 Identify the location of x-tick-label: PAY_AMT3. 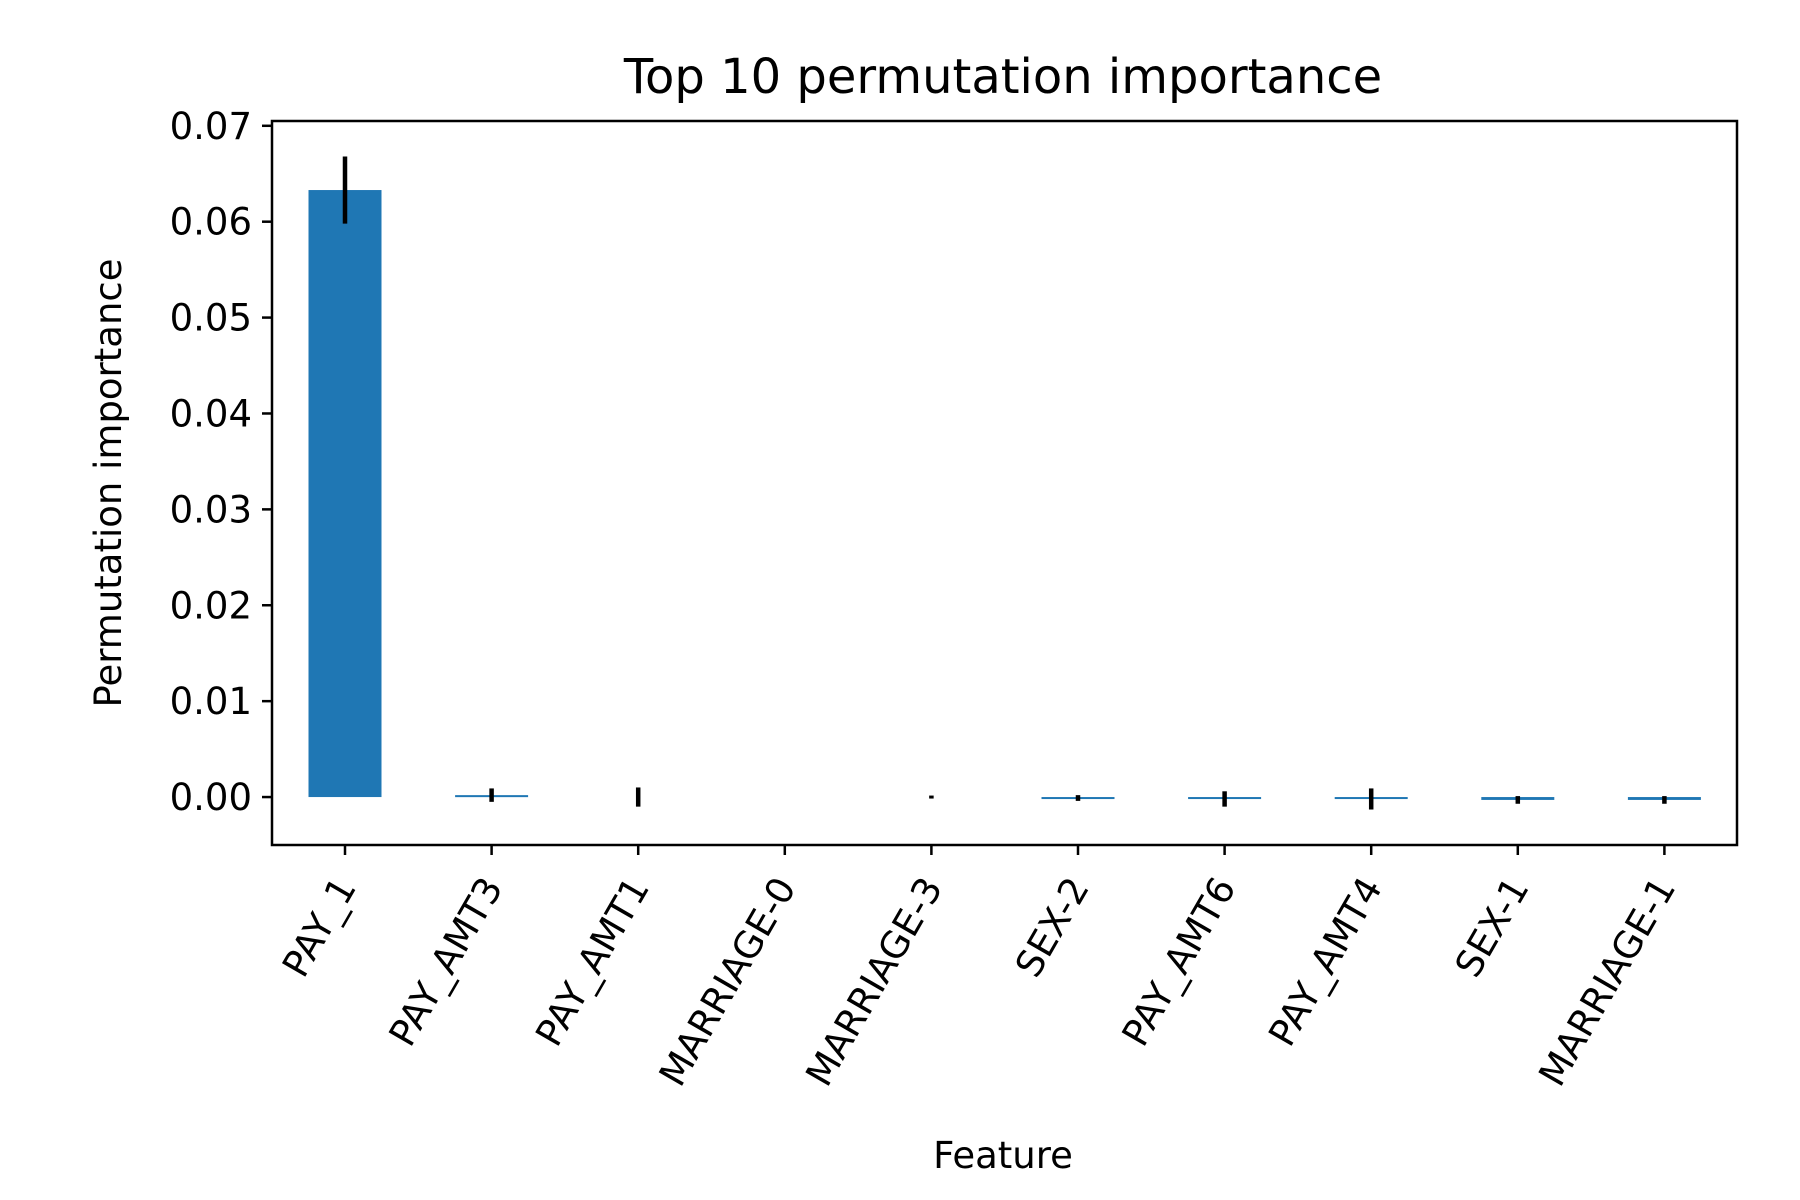
(446, 961).